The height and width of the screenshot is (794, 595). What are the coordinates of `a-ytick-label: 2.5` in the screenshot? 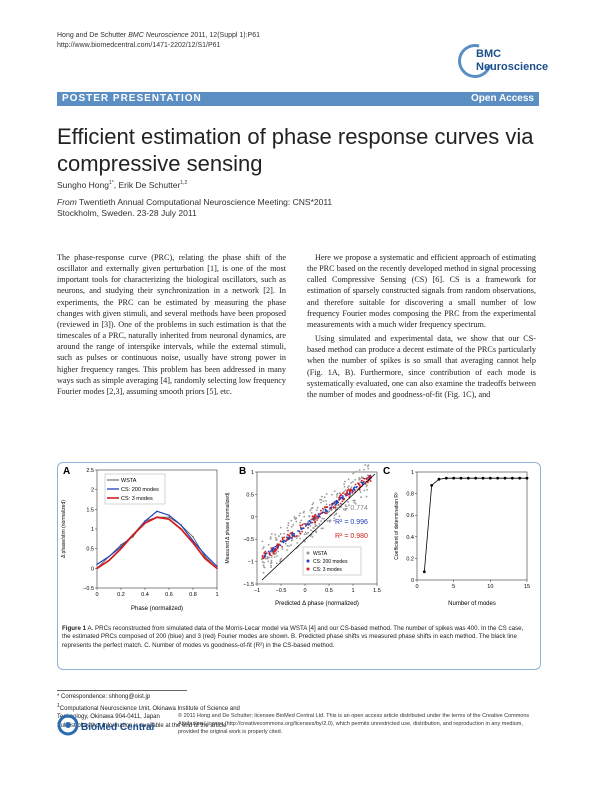 It's located at (90, 471).